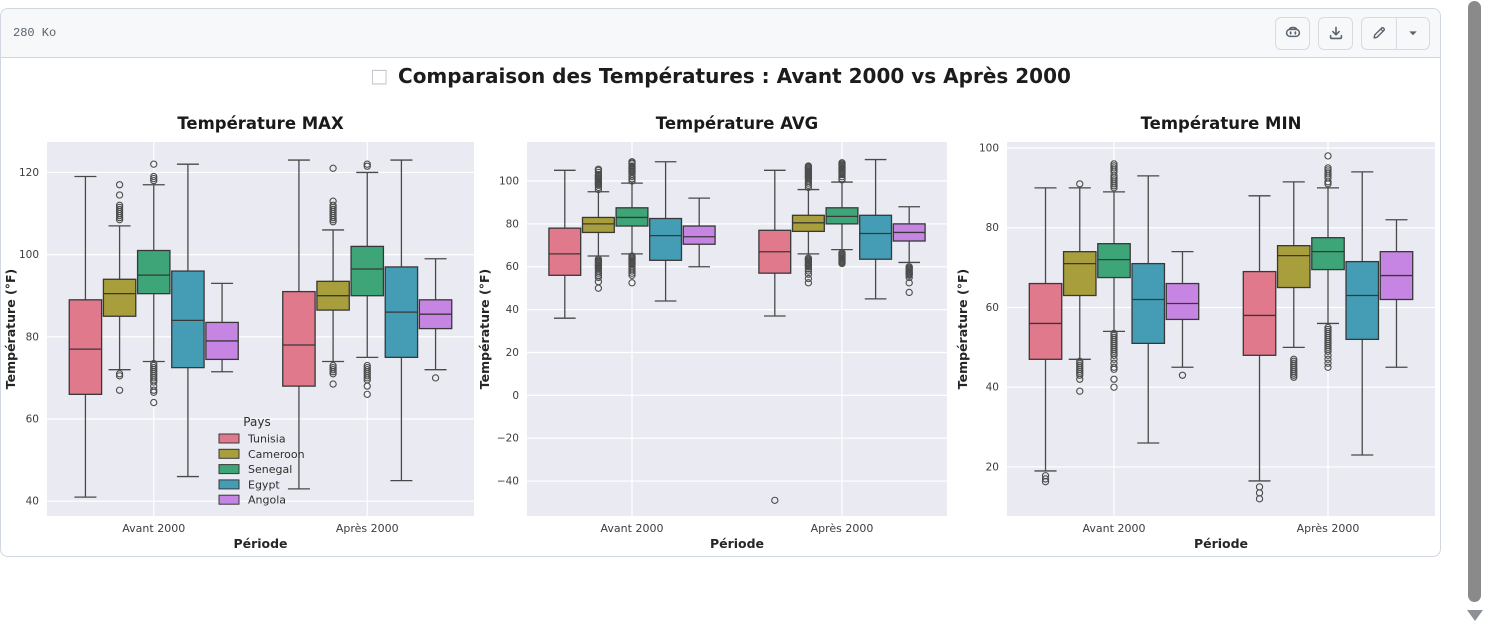  What do you see at coordinates (29, 173) in the screenshot?
I see `y-tick-label: 120` at bounding box center [29, 173].